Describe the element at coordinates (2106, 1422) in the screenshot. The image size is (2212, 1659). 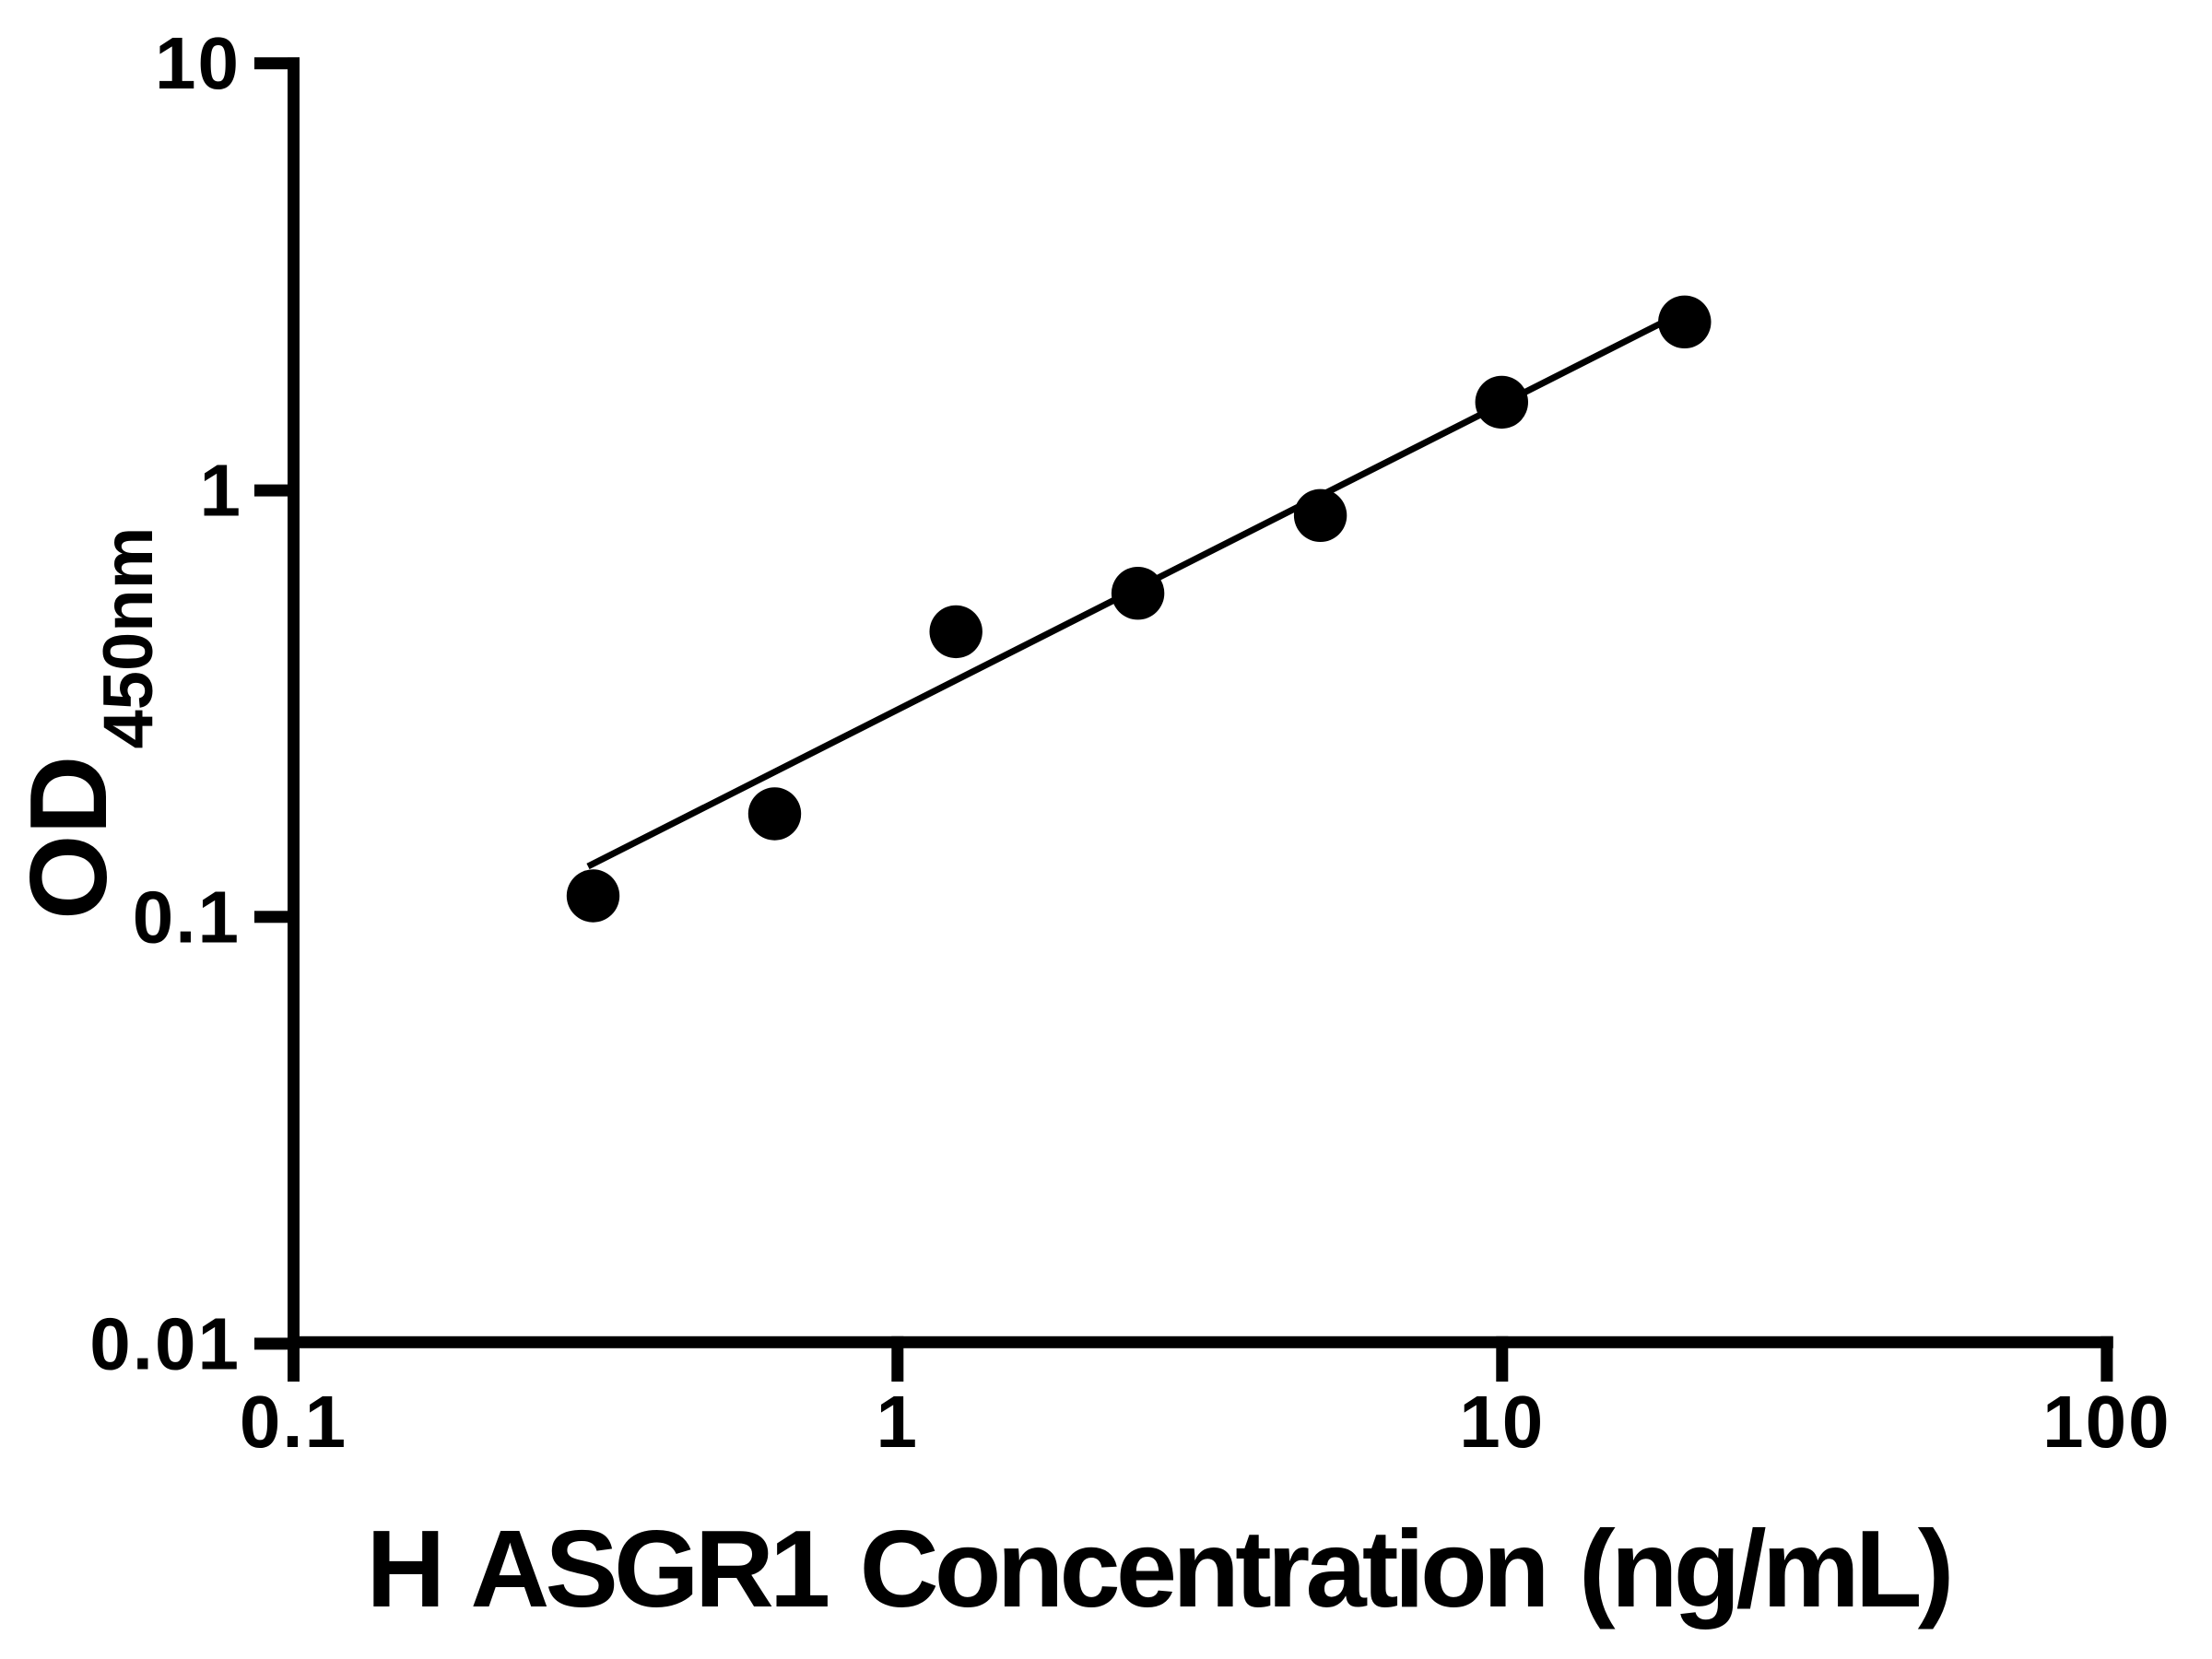
I see `svg-text: 100` at that location.